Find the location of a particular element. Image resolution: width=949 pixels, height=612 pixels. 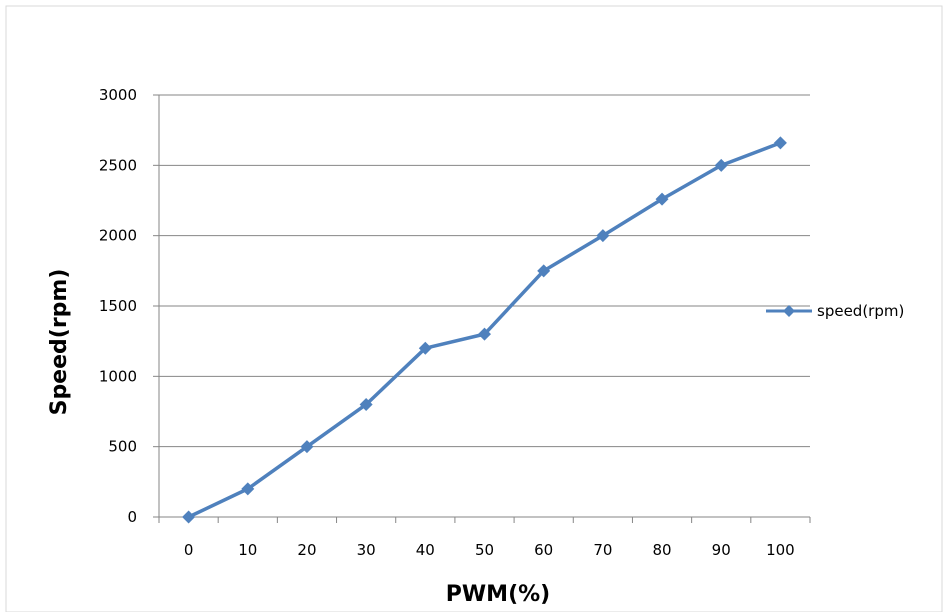

legend: speed(rpm) is located at coordinates (835, 311).